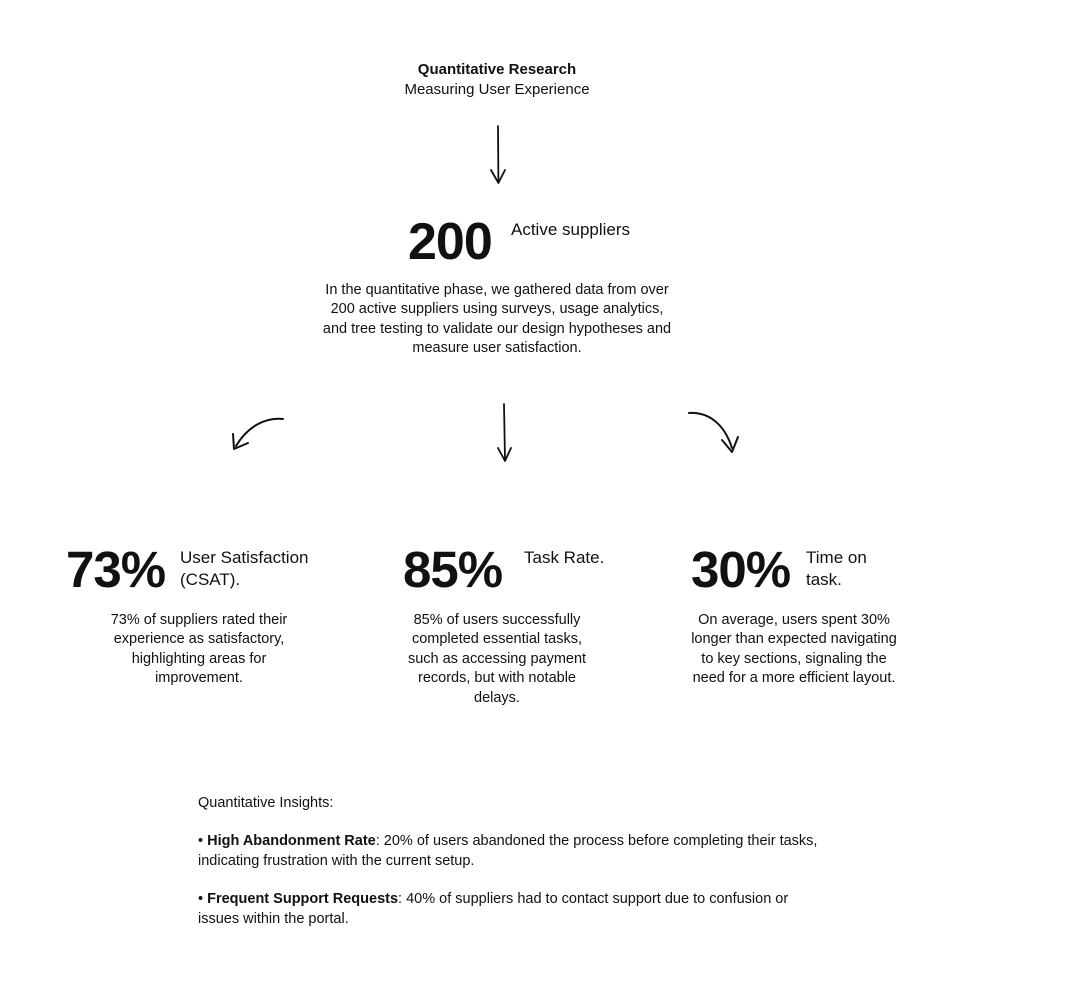 This screenshot has height=1001, width=1065. What do you see at coordinates (450, 242) in the screenshot?
I see `main-stat-number: 200` at bounding box center [450, 242].